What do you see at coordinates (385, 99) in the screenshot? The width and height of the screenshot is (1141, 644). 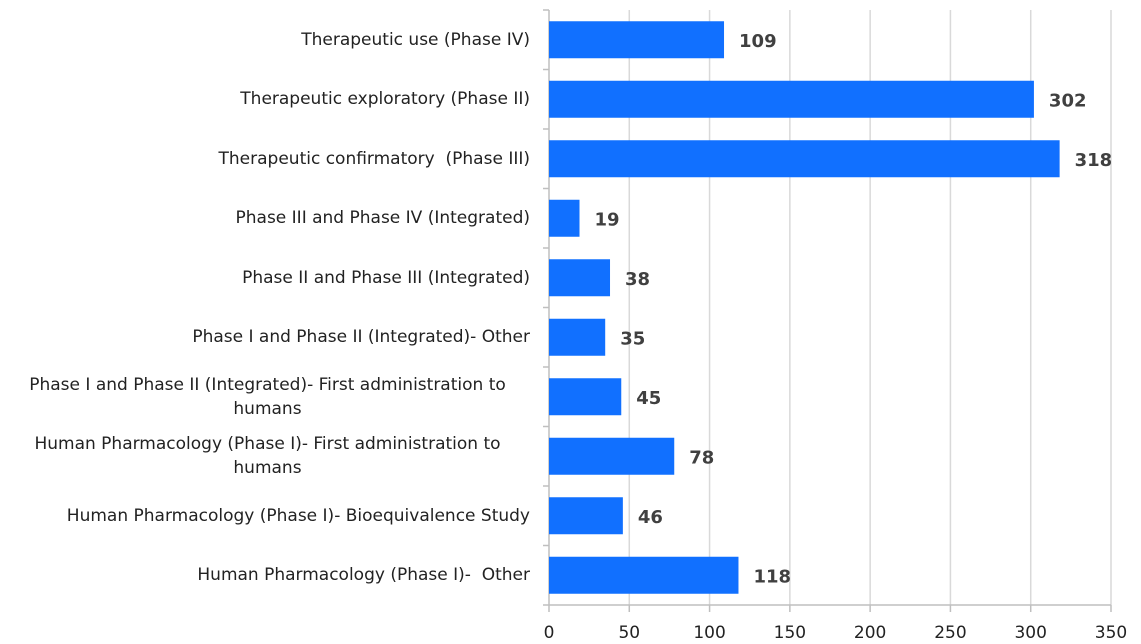 I see `y-tick-label: Therapeutic exploratory (Phase II)` at bounding box center [385, 99].